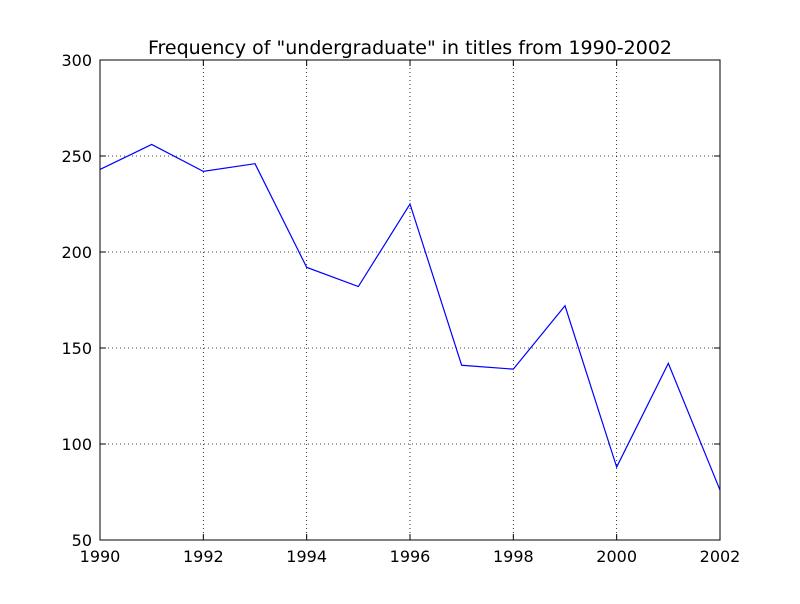  Describe the element at coordinates (100, 556) in the screenshot. I see `x-tick-label: 1990` at that location.